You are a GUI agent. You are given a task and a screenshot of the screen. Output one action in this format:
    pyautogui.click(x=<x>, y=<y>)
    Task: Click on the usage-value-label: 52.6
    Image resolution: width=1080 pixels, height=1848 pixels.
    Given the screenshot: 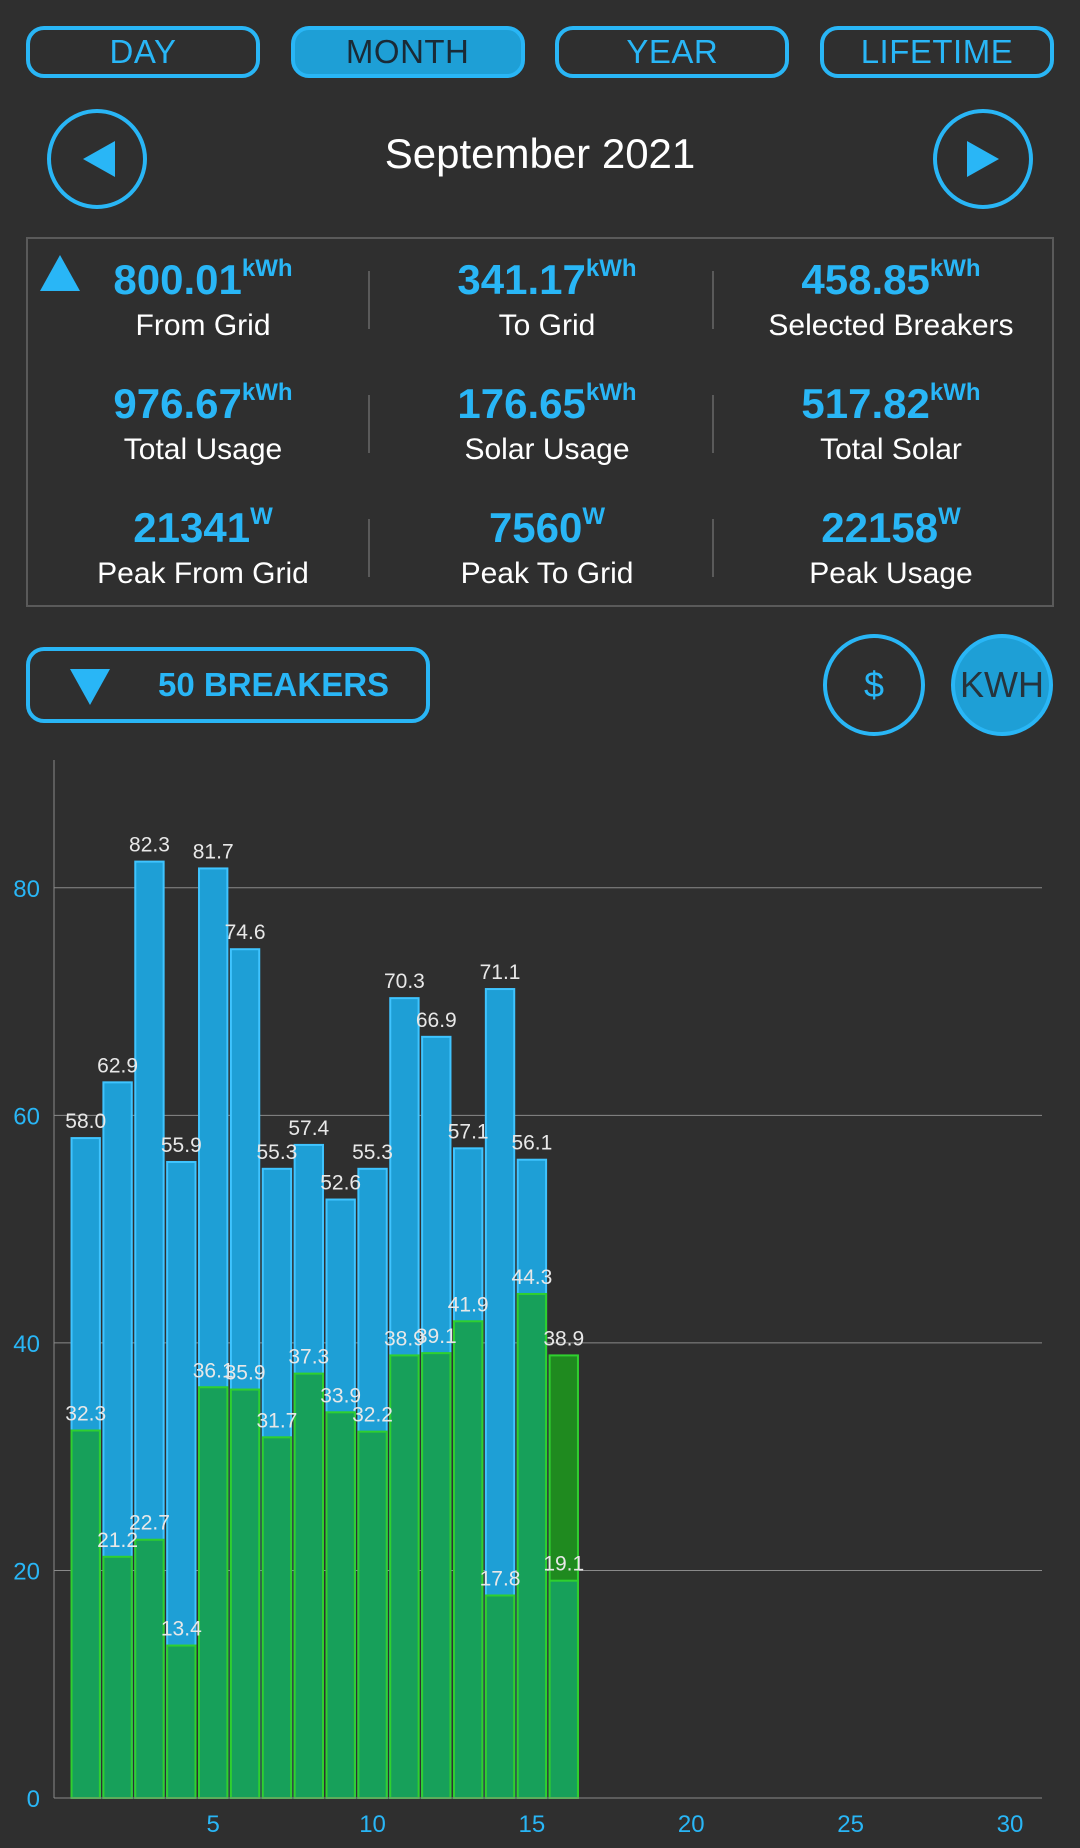 What is the action you would take?
    pyautogui.click(x=340, y=1183)
    